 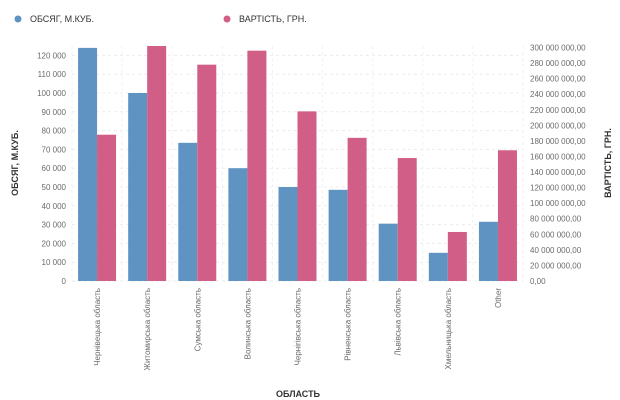 What do you see at coordinates (556, 265) in the screenshot?
I see `right-tick-label: 20 000 000,00` at bounding box center [556, 265].